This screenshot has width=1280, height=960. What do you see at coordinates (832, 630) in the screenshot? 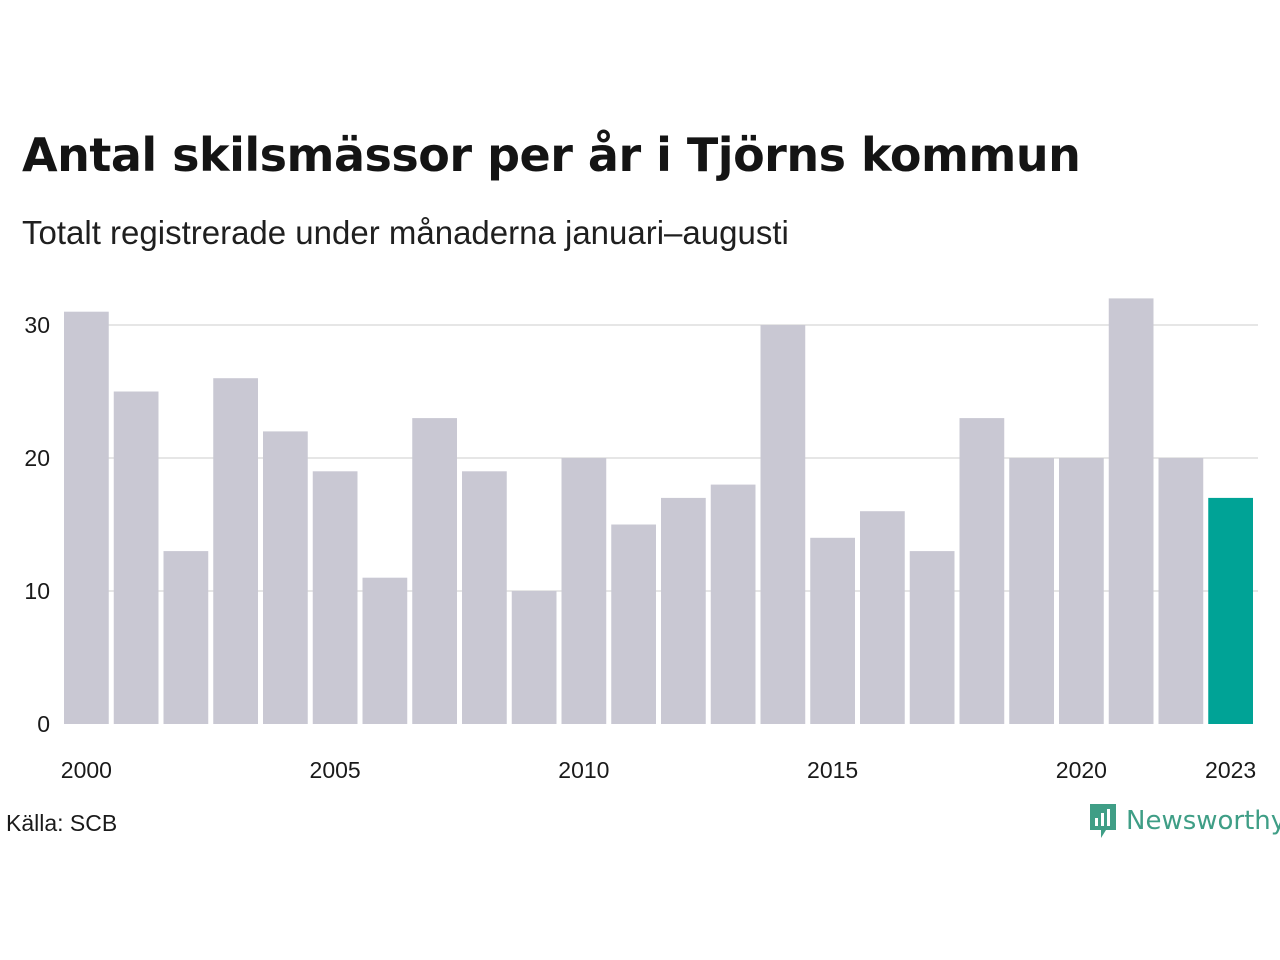
I see `bar-2015` at bounding box center [832, 630].